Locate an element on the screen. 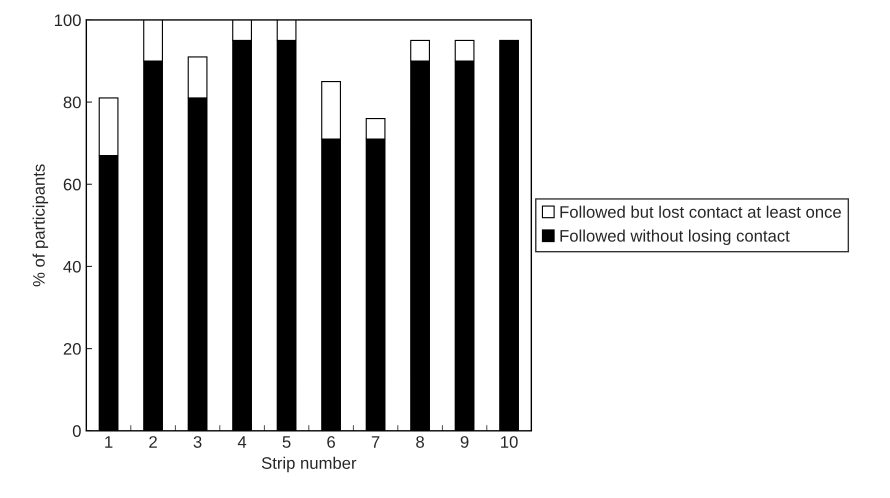  y-tick-label: 0 is located at coordinates (76, 431).